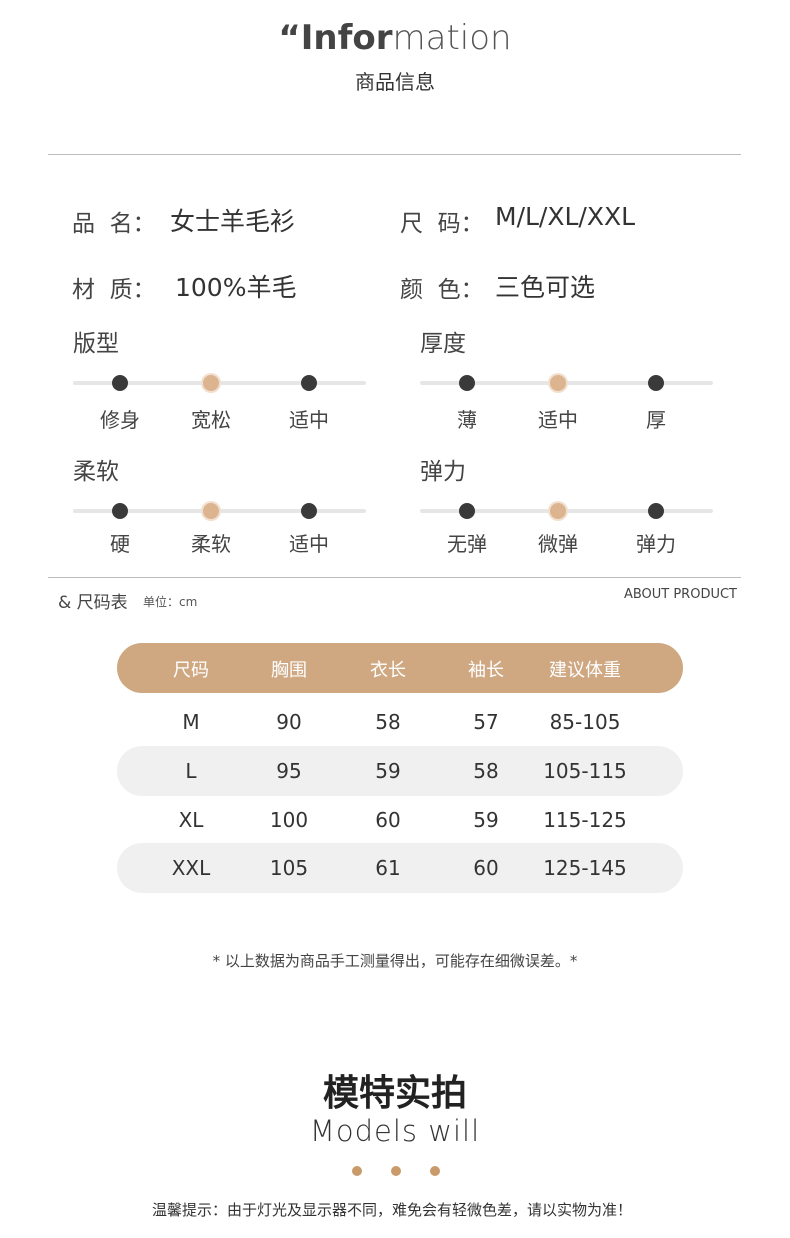 This screenshot has width=790, height=1238. Describe the element at coordinates (114, 290) in the screenshot. I see `info-label: 材 质：` at that location.